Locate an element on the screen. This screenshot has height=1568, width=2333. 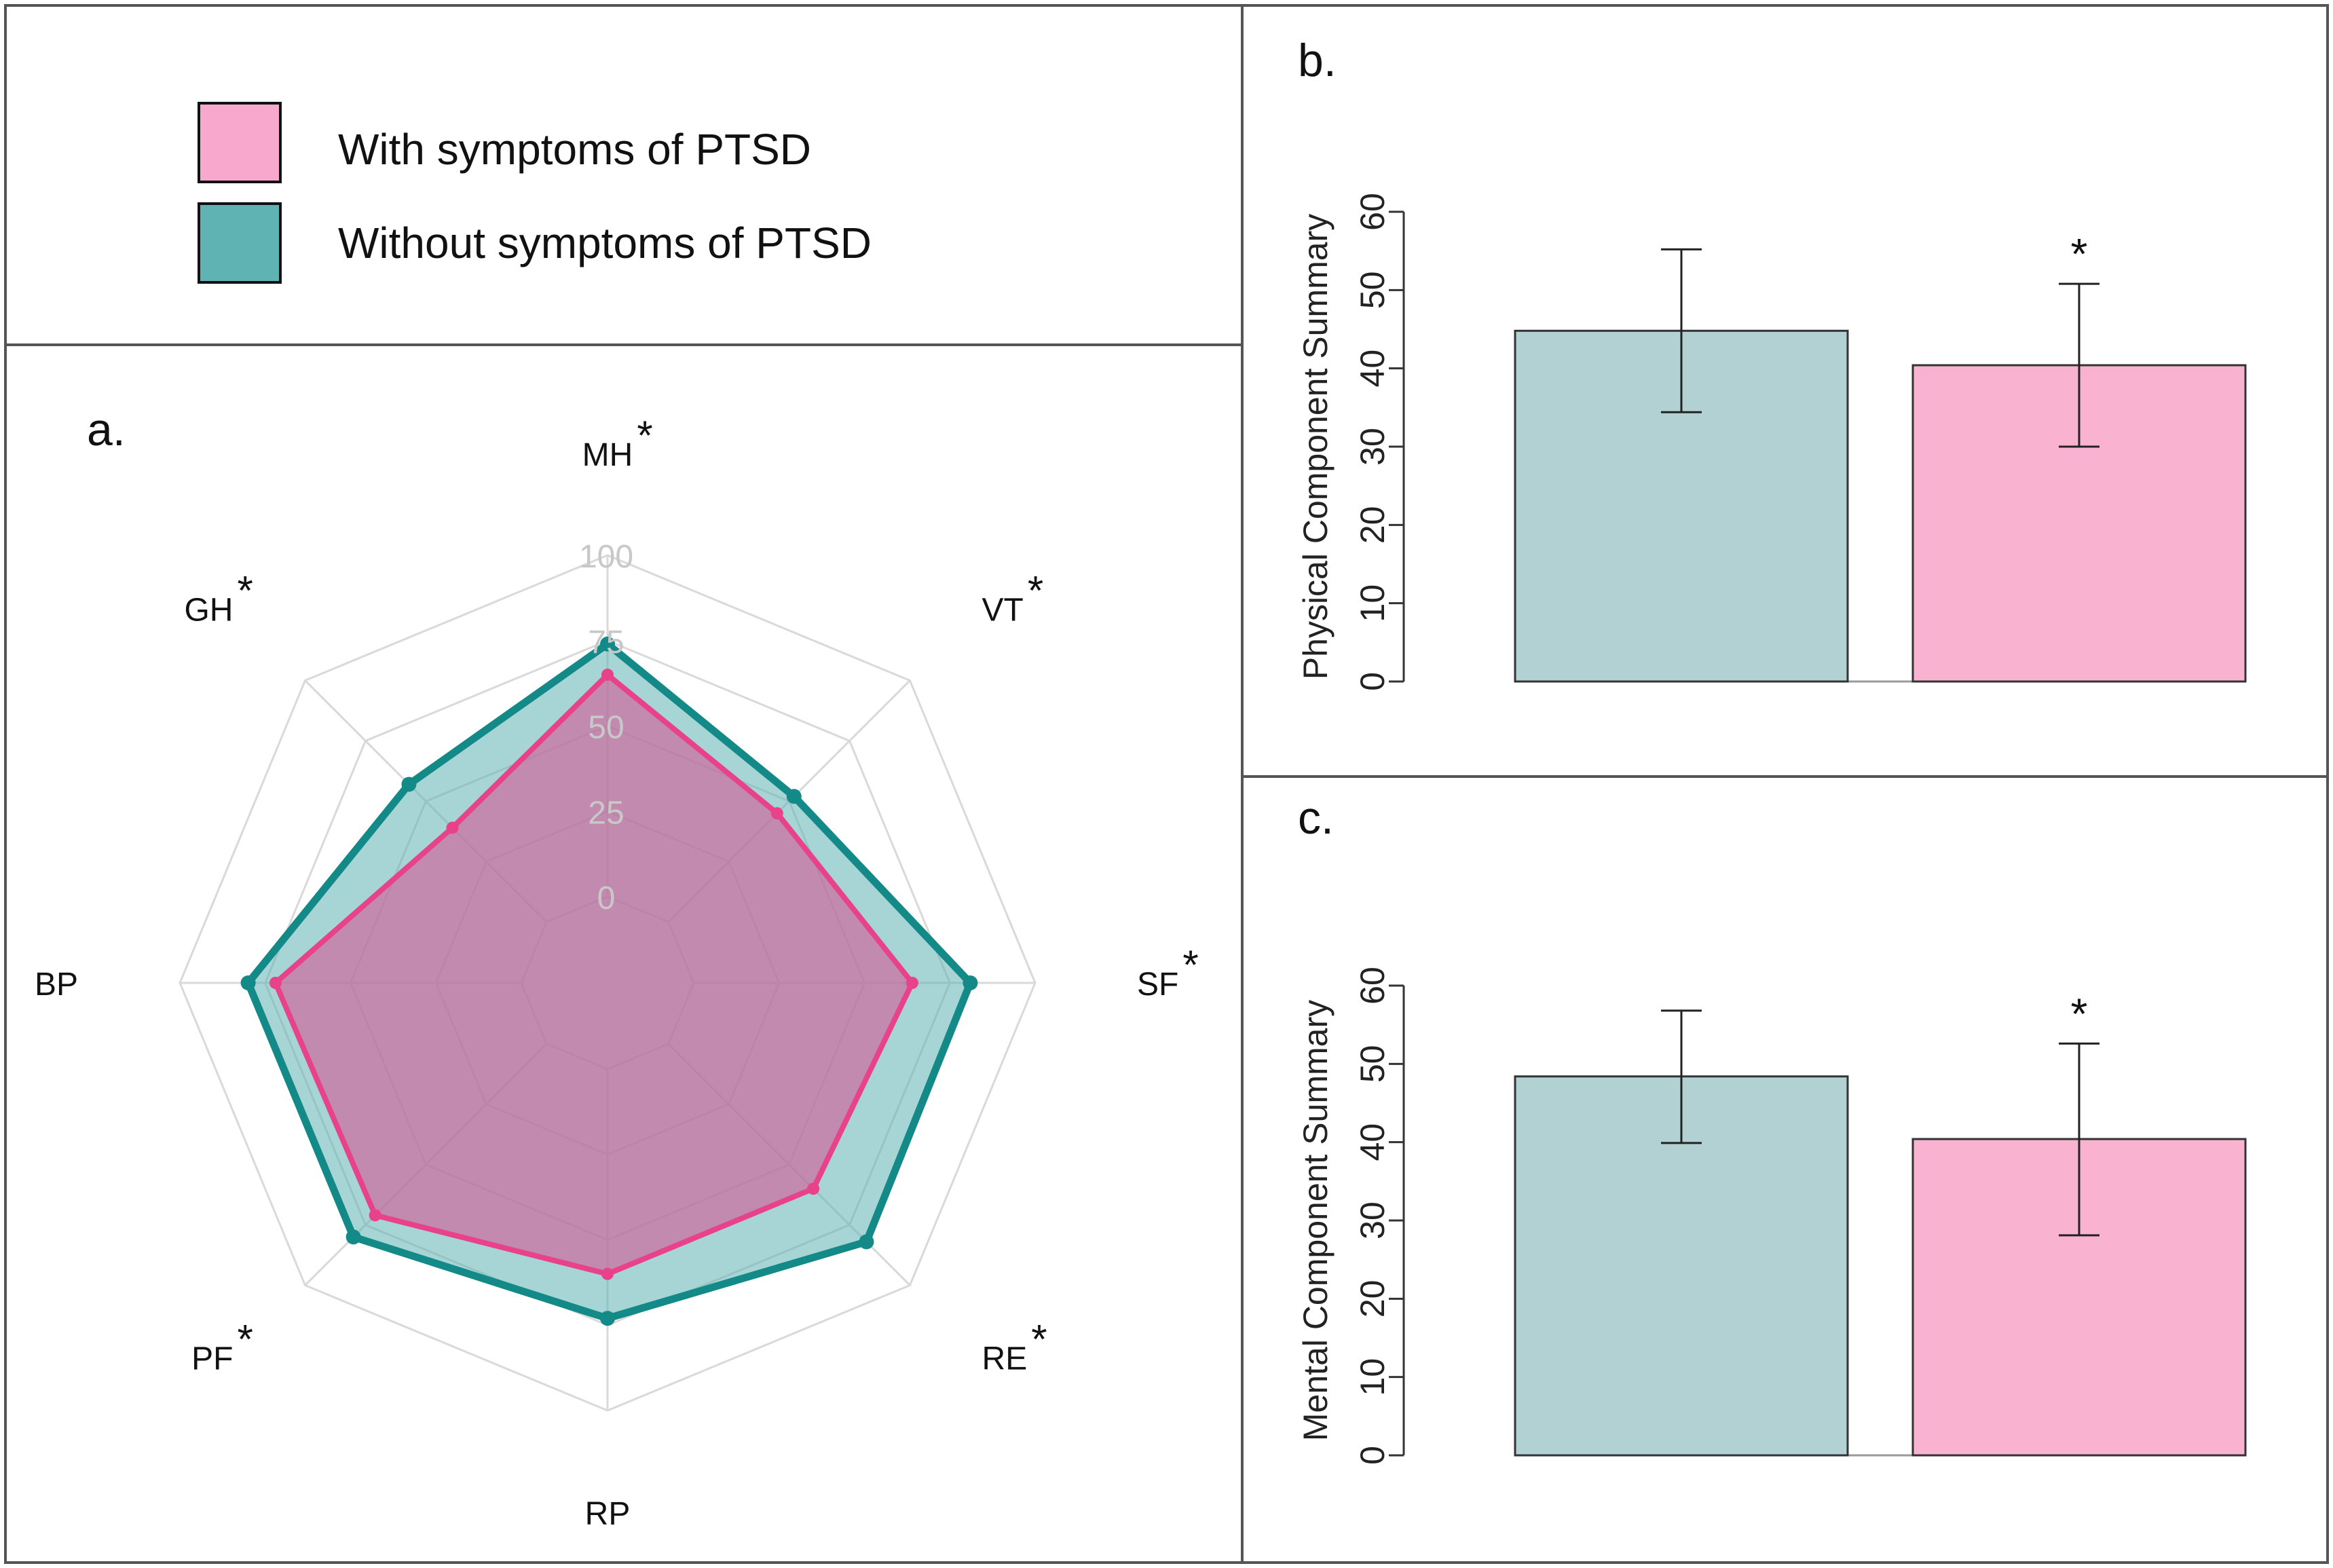
radar-axis-label: BP is located at coordinates (56, 985).